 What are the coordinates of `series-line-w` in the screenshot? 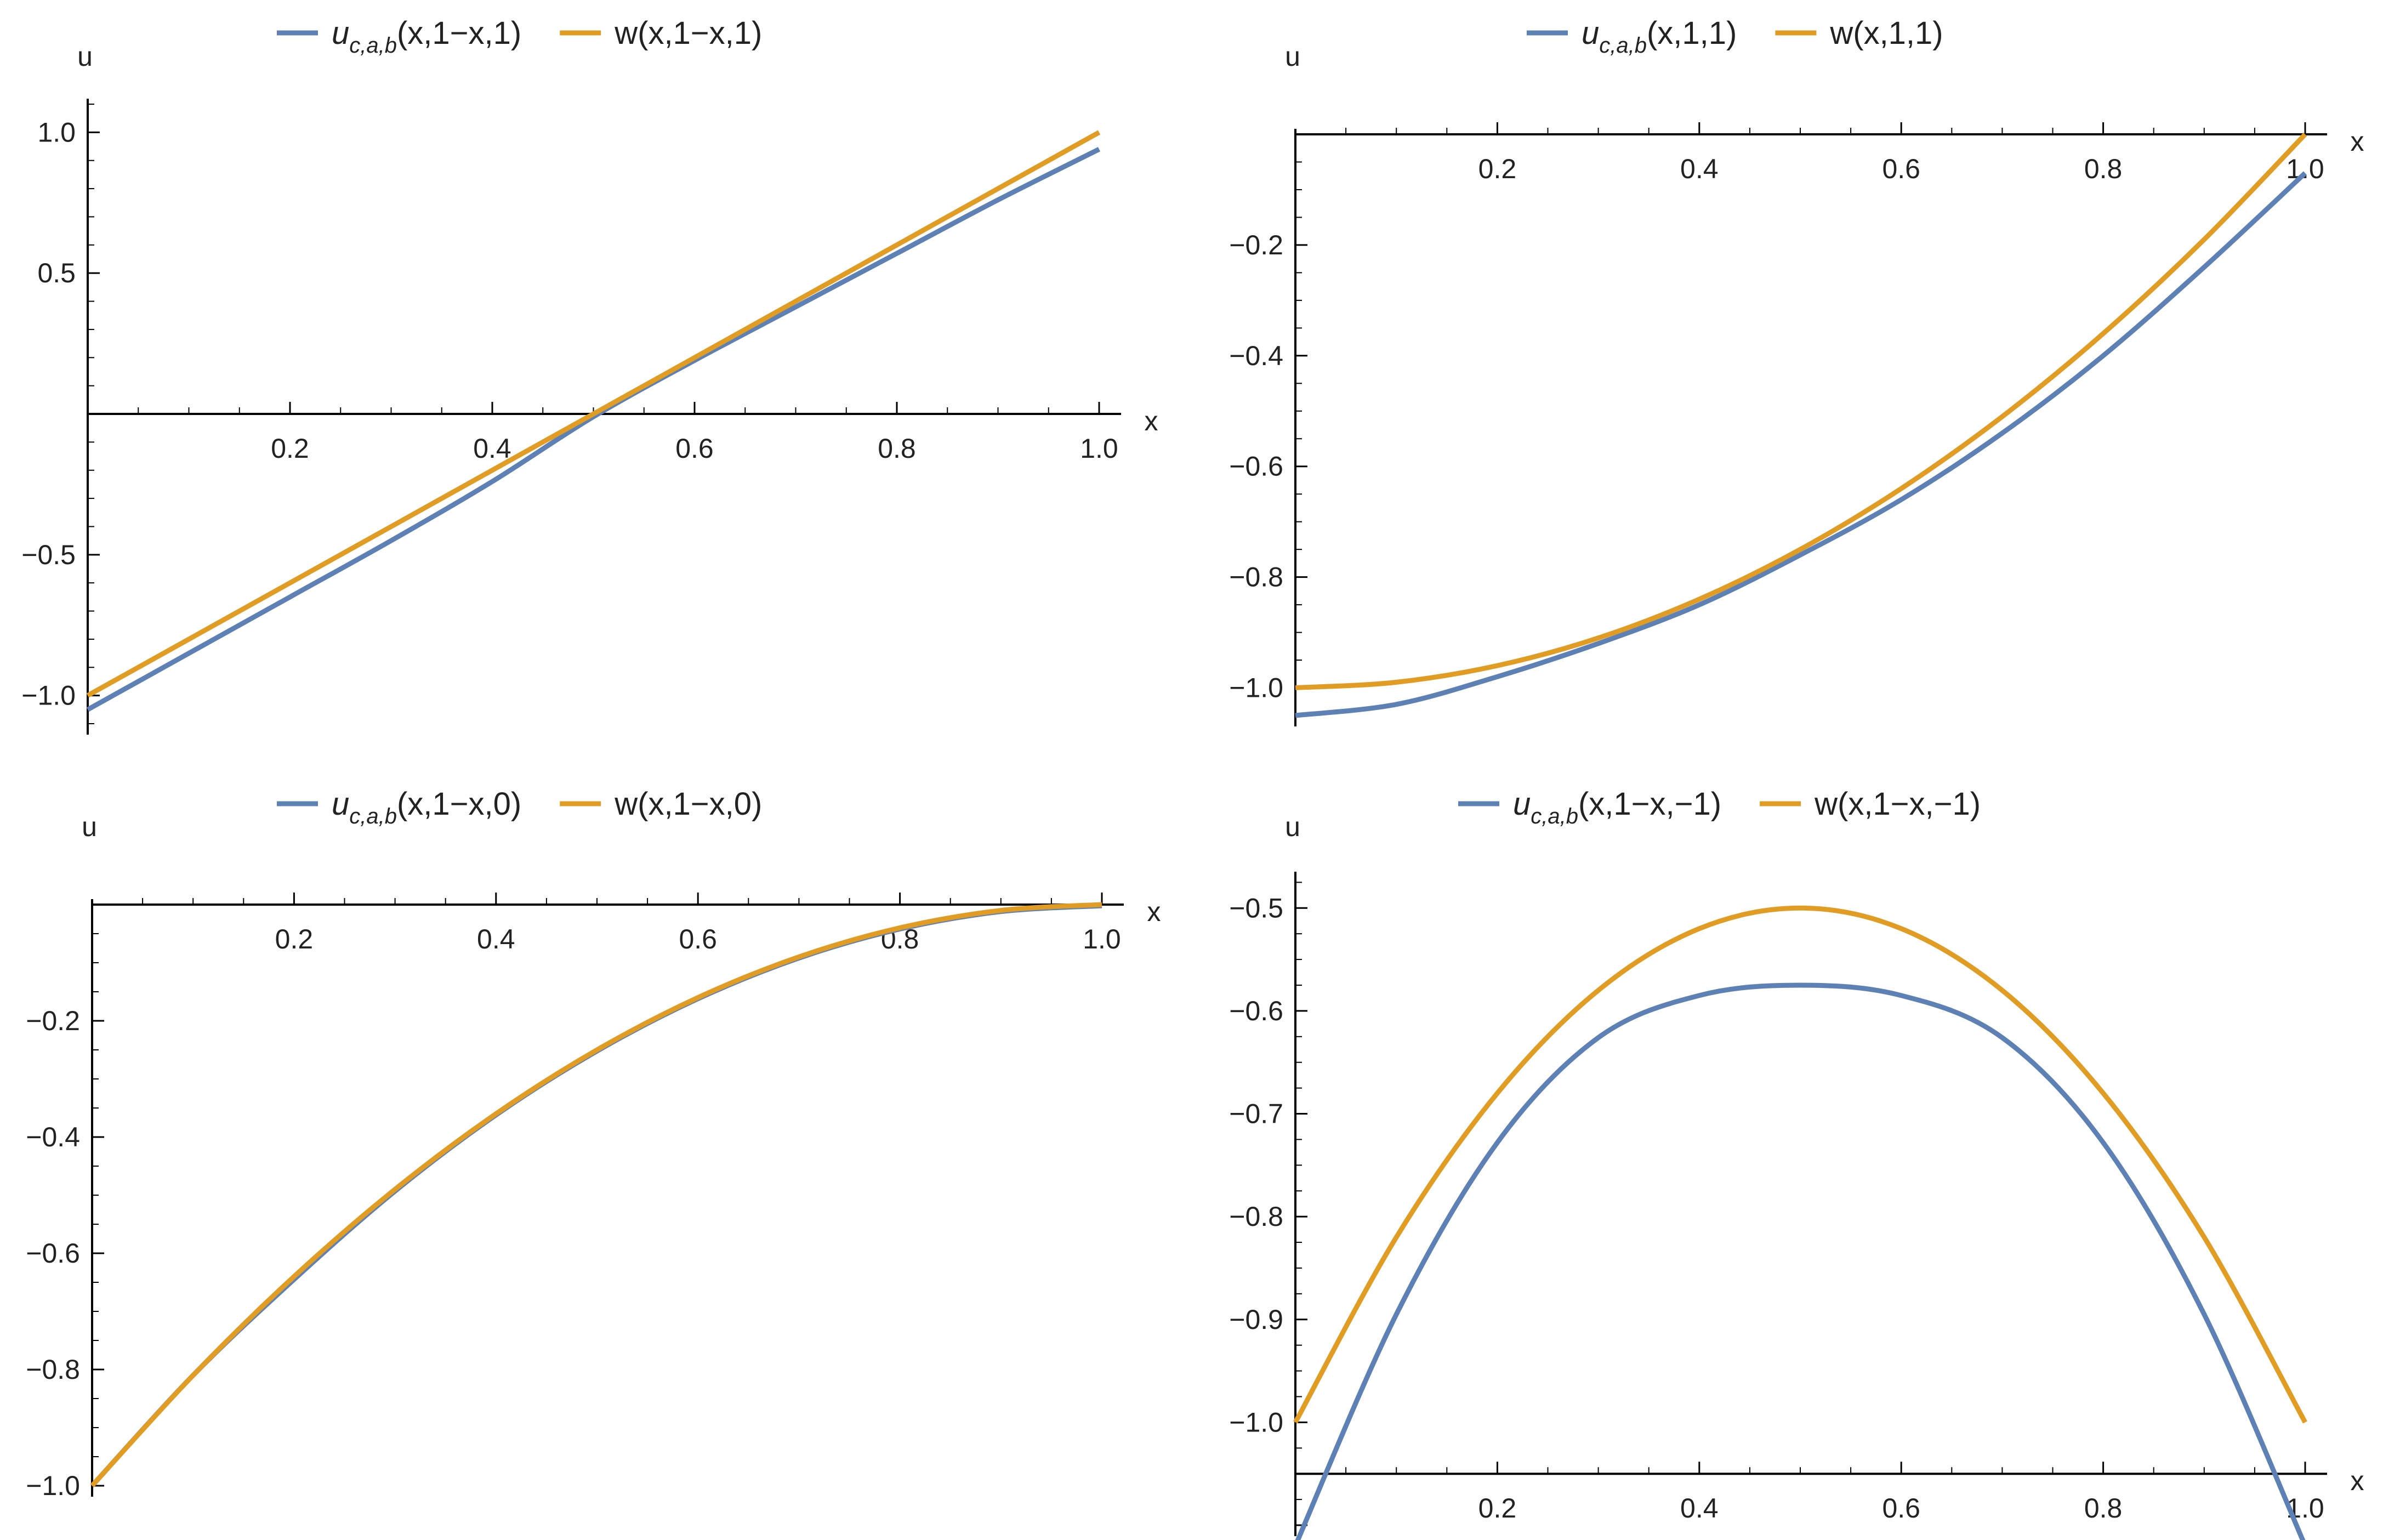 It's located at (1800, 1164).